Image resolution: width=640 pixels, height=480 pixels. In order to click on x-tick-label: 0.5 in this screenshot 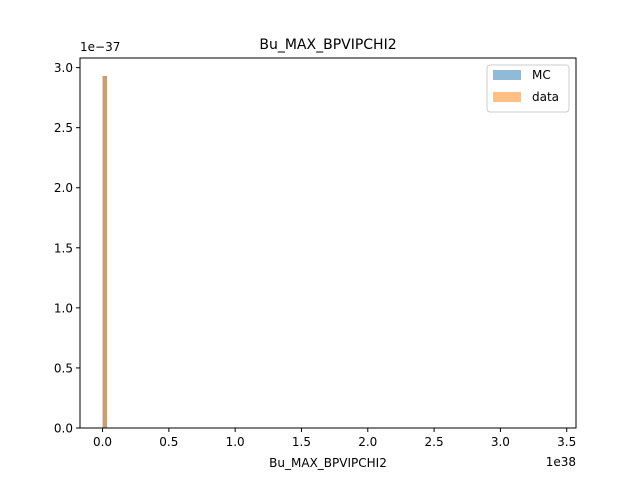, I will do `click(168, 442)`.